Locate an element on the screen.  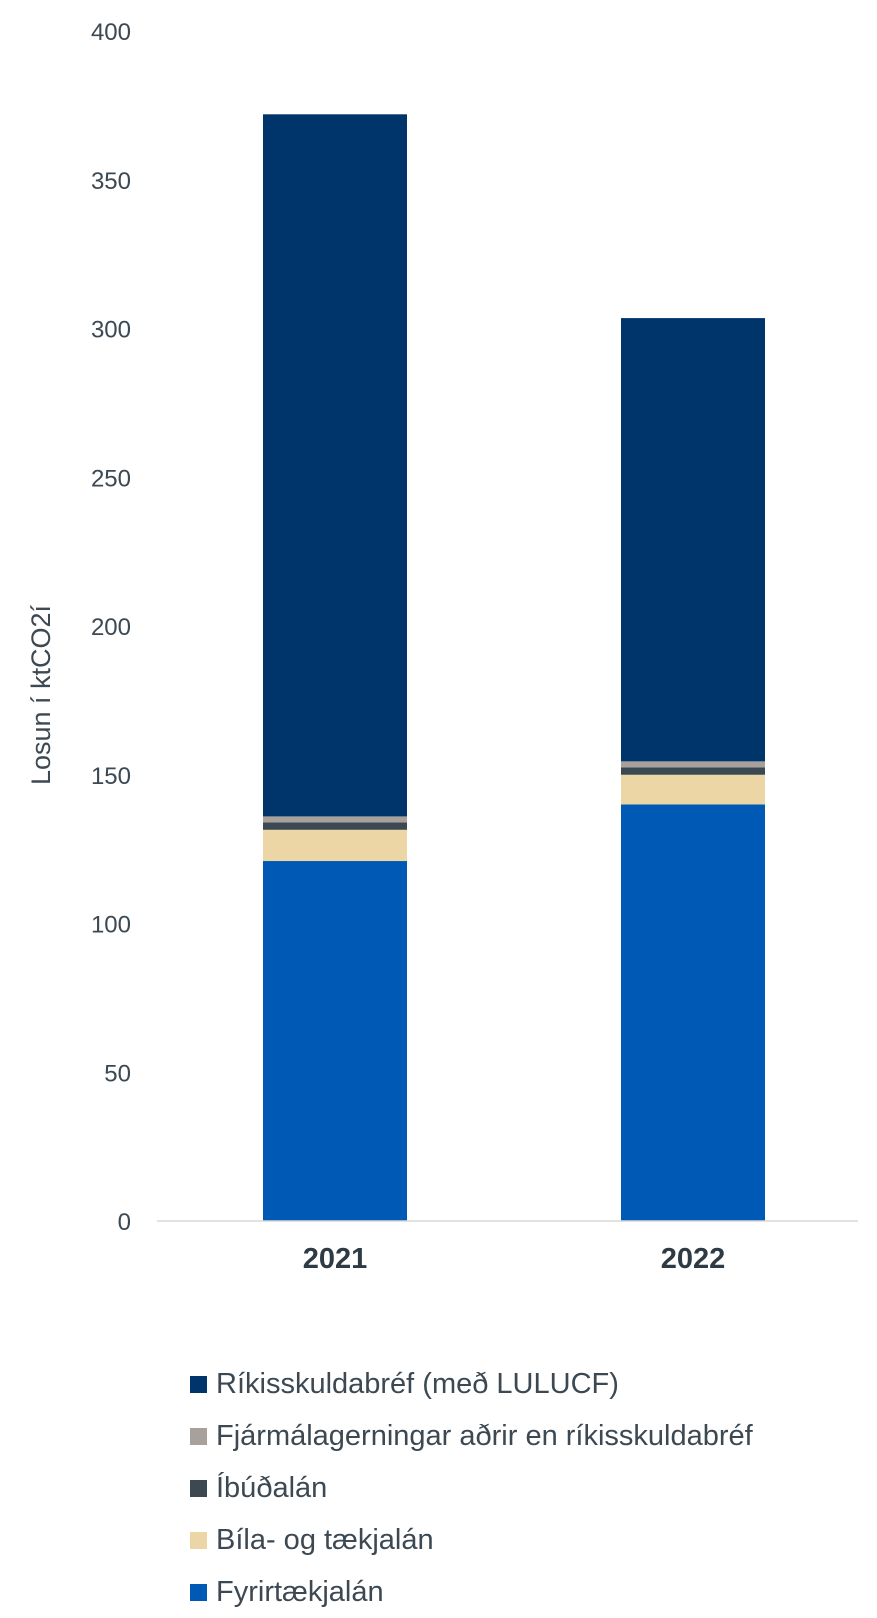
y-tick-label: 350 is located at coordinates (111, 181).